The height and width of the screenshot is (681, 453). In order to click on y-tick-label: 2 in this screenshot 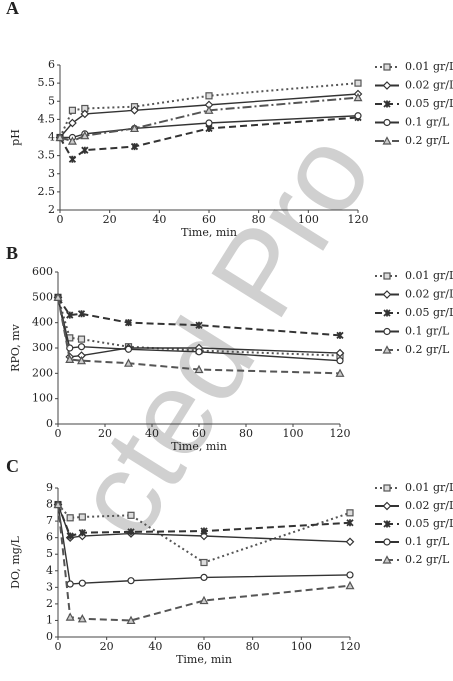, I will do `click(49, 603)`.